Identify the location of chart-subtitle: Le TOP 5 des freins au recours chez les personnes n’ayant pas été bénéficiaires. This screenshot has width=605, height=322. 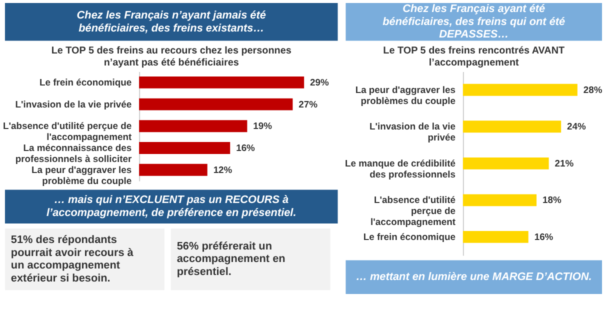
(171, 57).